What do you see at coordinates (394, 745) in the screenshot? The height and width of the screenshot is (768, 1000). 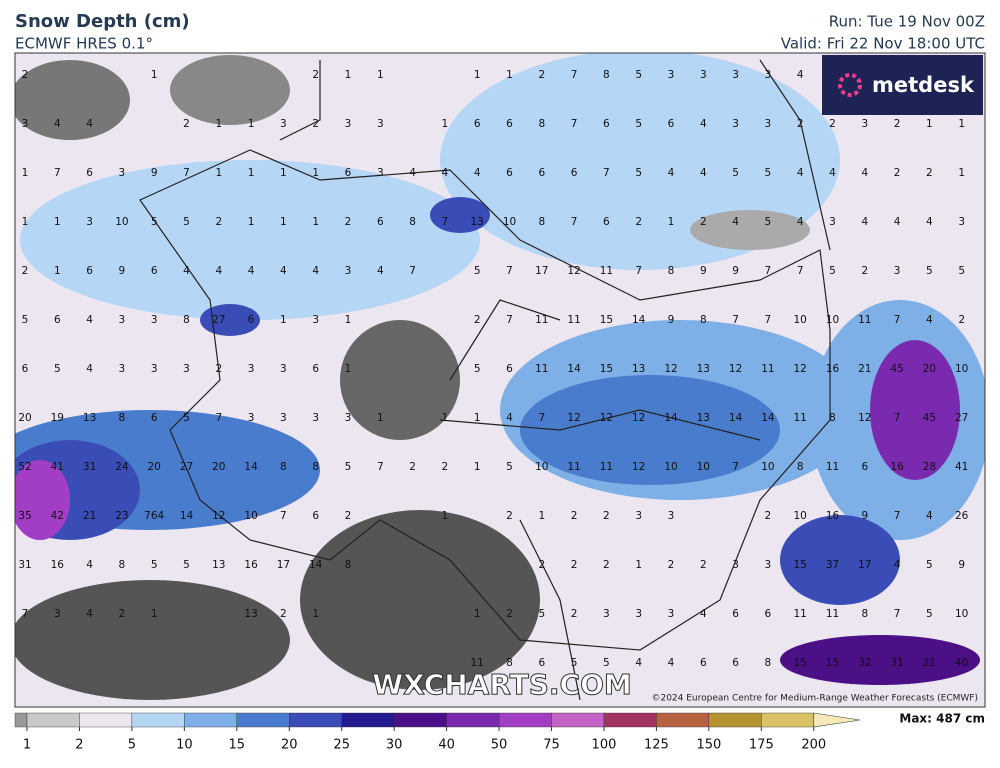 I see `legend-tick-label: 30` at bounding box center [394, 745].